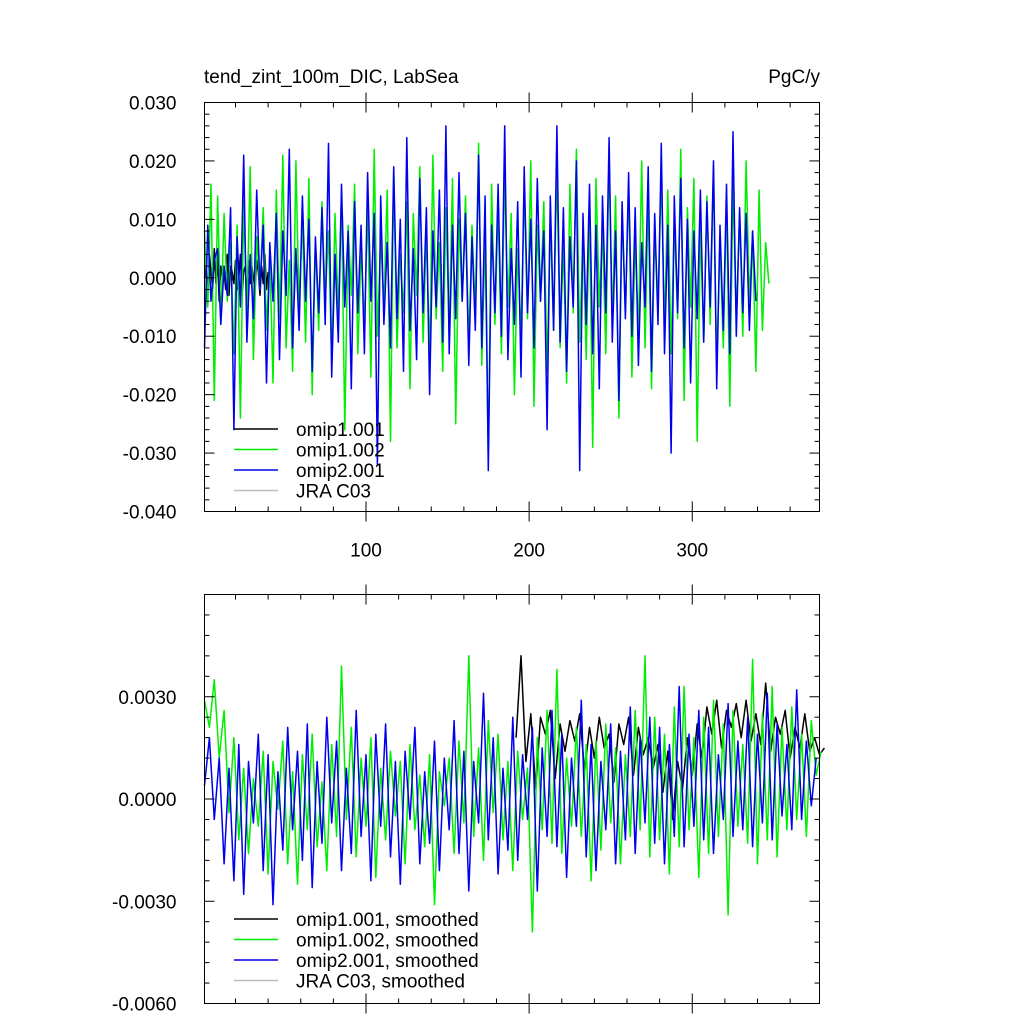 The height and width of the screenshot is (1024, 1024). Describe the element at coordinates (387, 941) in the screenshot. I see `legend-label: omip1.002, smoothed` at that location.